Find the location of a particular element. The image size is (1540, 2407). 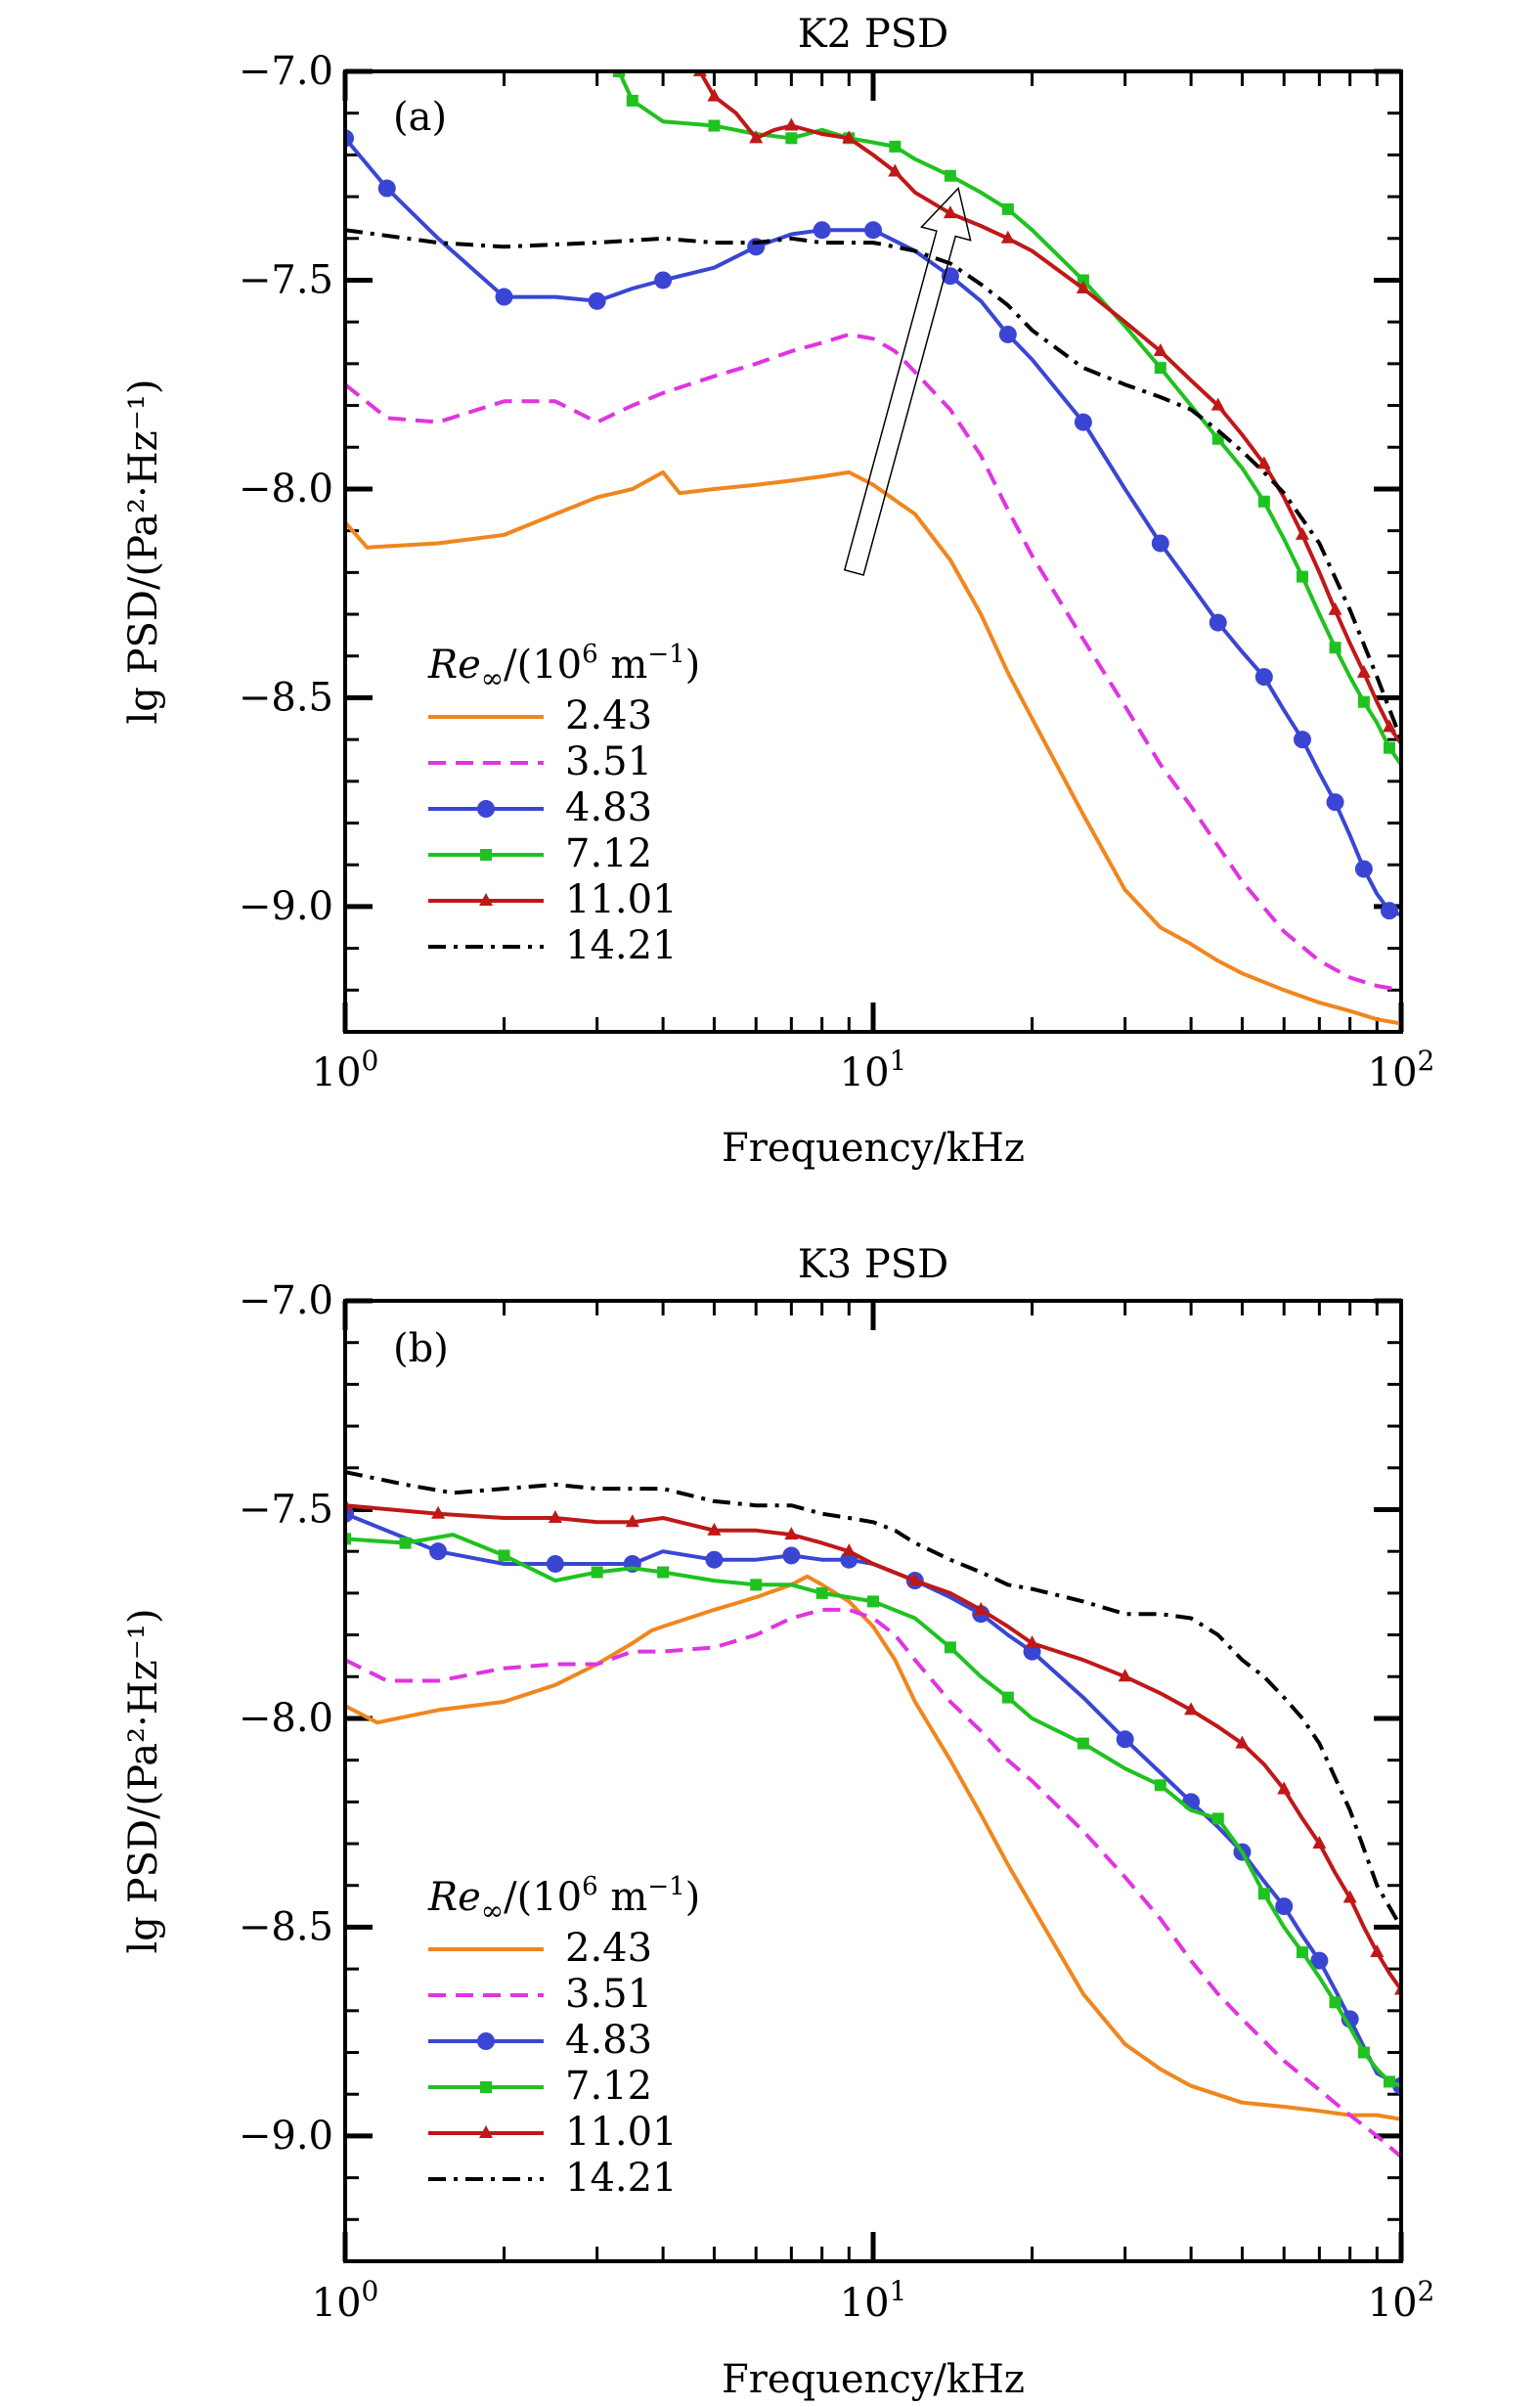

legend-label: 4.83 is located at coordinates (608, 807).